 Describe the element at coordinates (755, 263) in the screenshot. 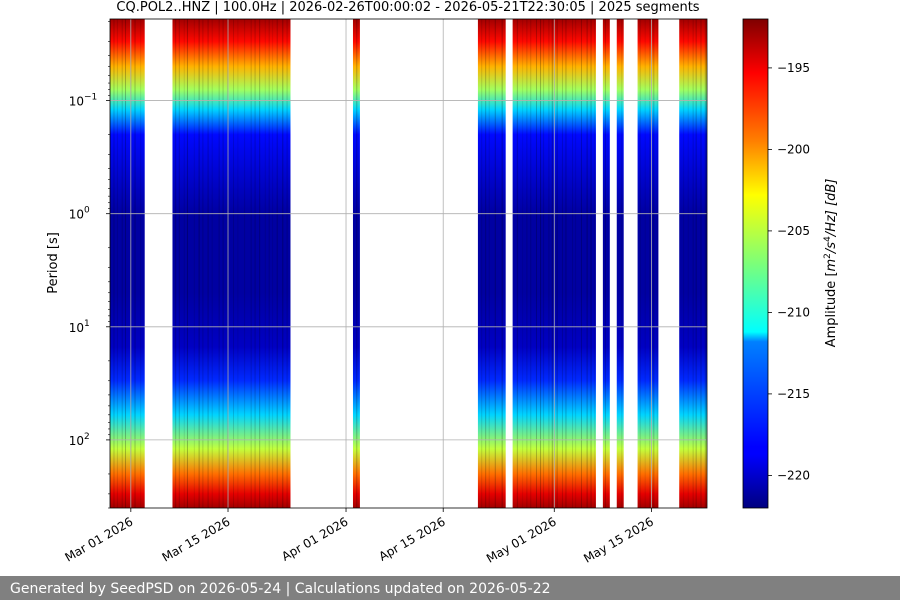

I see `colorbar-gradient` at that location.